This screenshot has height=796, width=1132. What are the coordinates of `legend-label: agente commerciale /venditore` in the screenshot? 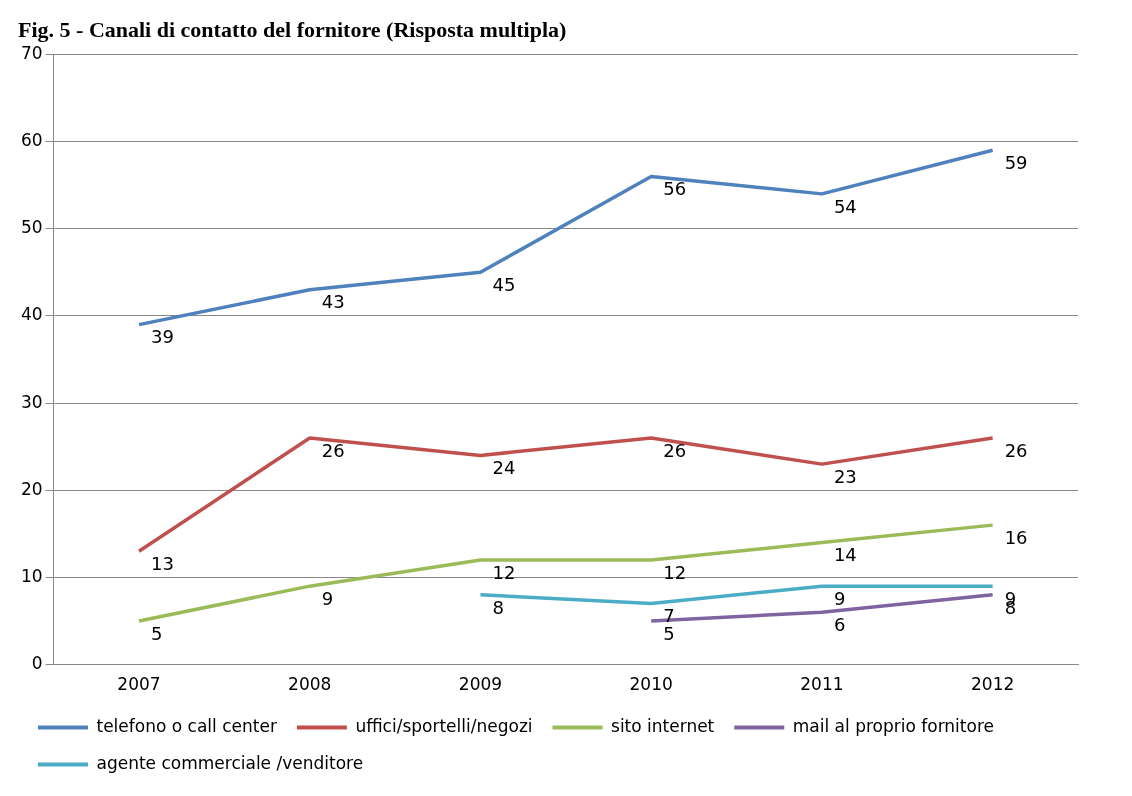 It's located at (230, 762).